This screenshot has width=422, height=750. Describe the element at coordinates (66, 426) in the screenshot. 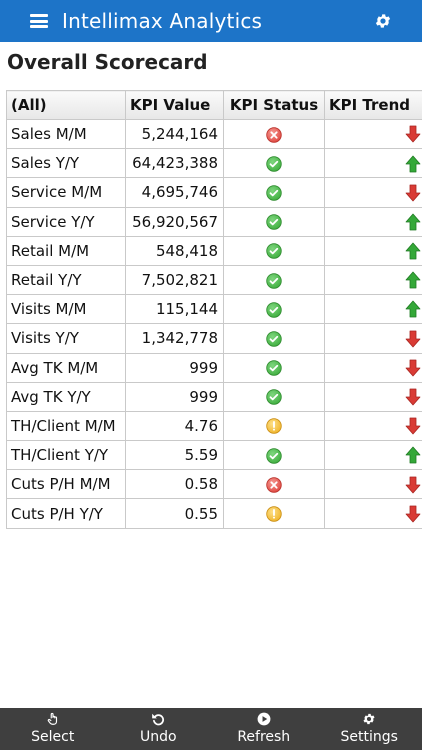

I see `kpi-name: TH/Client M/M` at that location.